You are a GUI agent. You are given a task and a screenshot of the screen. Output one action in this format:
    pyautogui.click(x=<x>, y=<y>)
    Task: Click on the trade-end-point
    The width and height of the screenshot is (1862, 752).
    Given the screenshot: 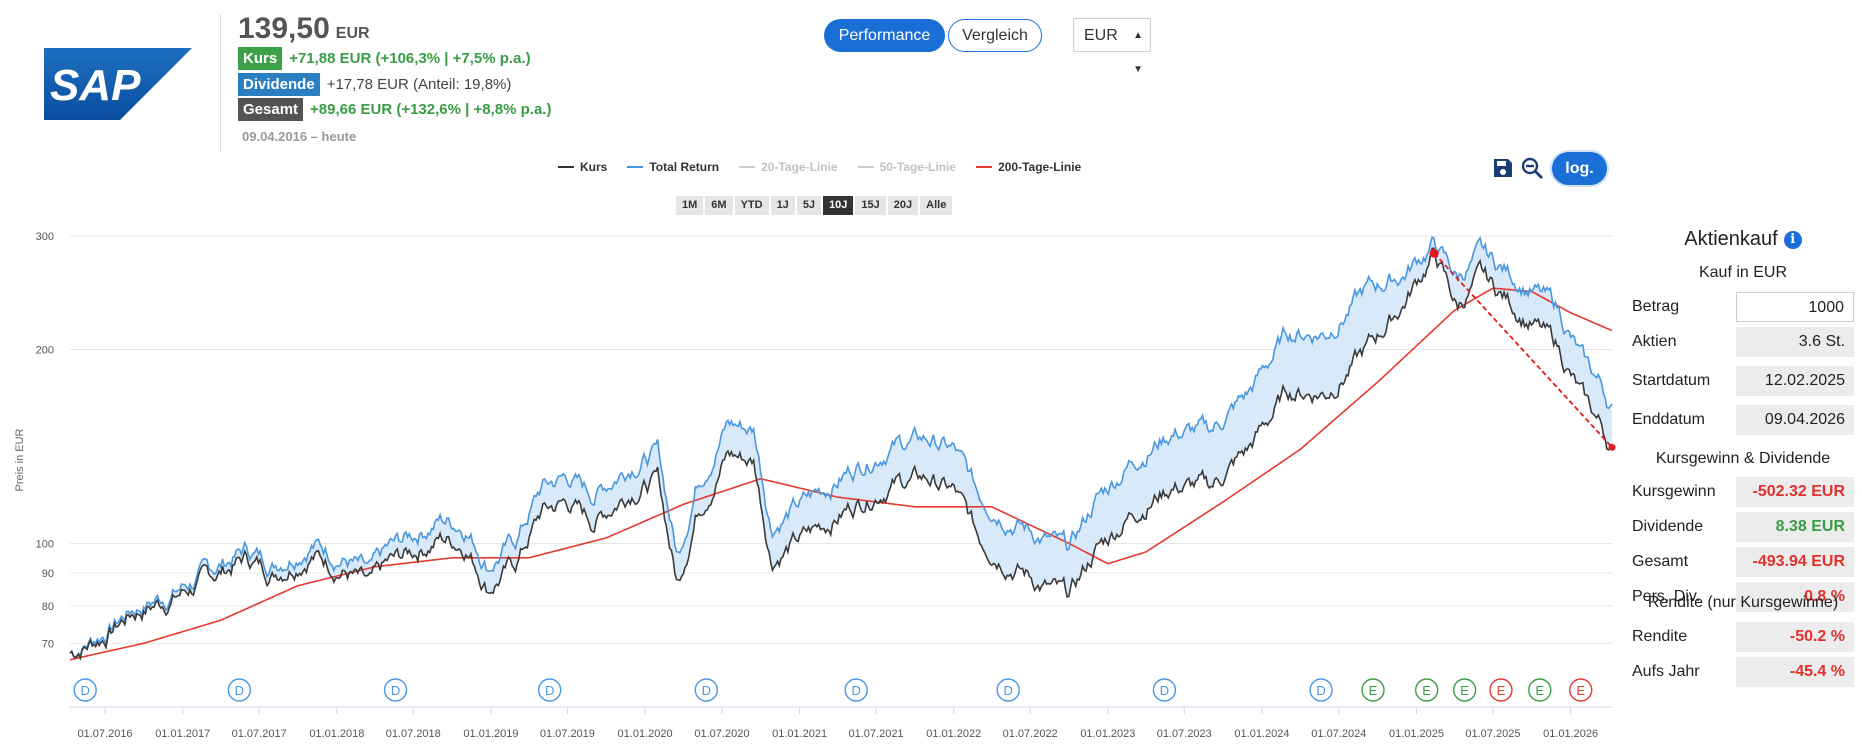 What is the action you would take?
    pyautogui.click(x=1612, y=447)
    